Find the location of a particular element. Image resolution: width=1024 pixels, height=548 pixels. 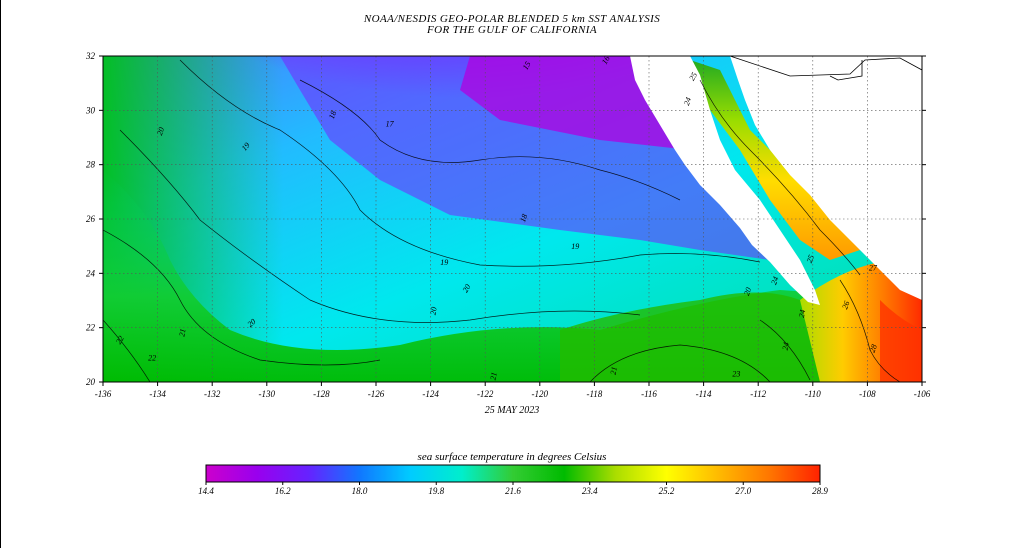

color-legend: 14.4 16.2 18.0 19.8 21.6 23.4 25.2 27.0 28.9 is located at coordinates (513, 480).